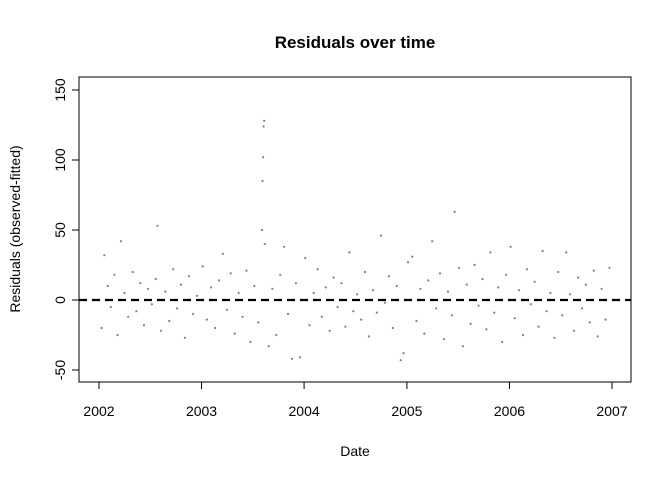  Describe the element at coordinates (355, 400) in the screenshot. I see `x-axis: 2002 2003 2004 2005 2006 2007` at that location.